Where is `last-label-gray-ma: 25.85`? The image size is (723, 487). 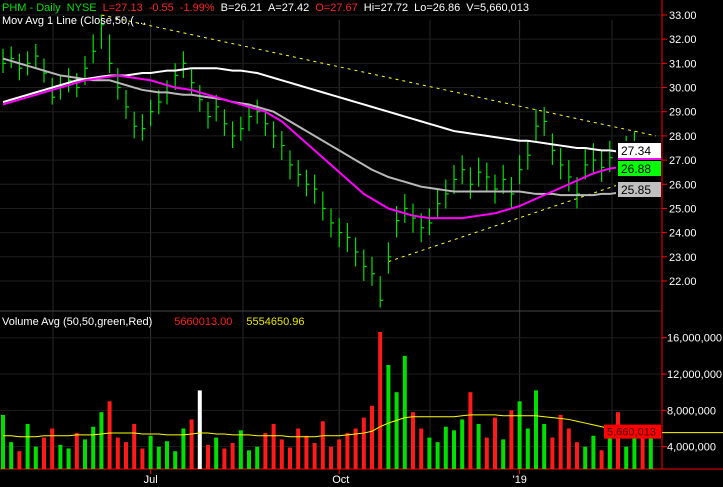
last-label-gray-ma: 25.85 is located at coordinates (636, 190).